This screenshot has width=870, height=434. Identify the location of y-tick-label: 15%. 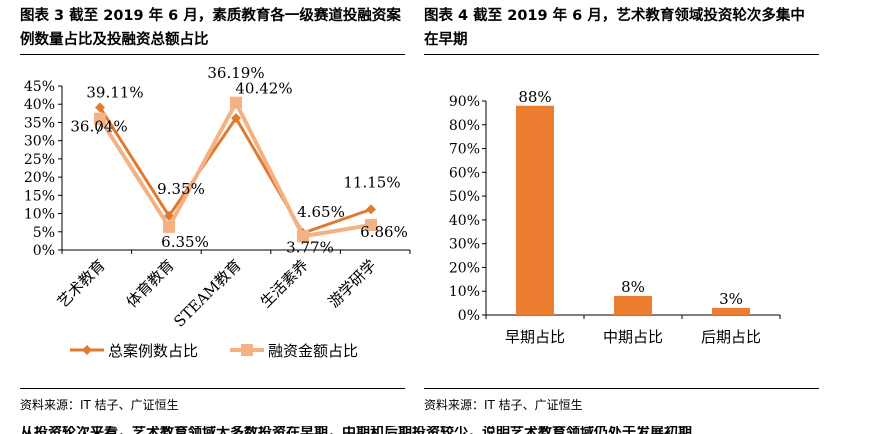
(39, 196).